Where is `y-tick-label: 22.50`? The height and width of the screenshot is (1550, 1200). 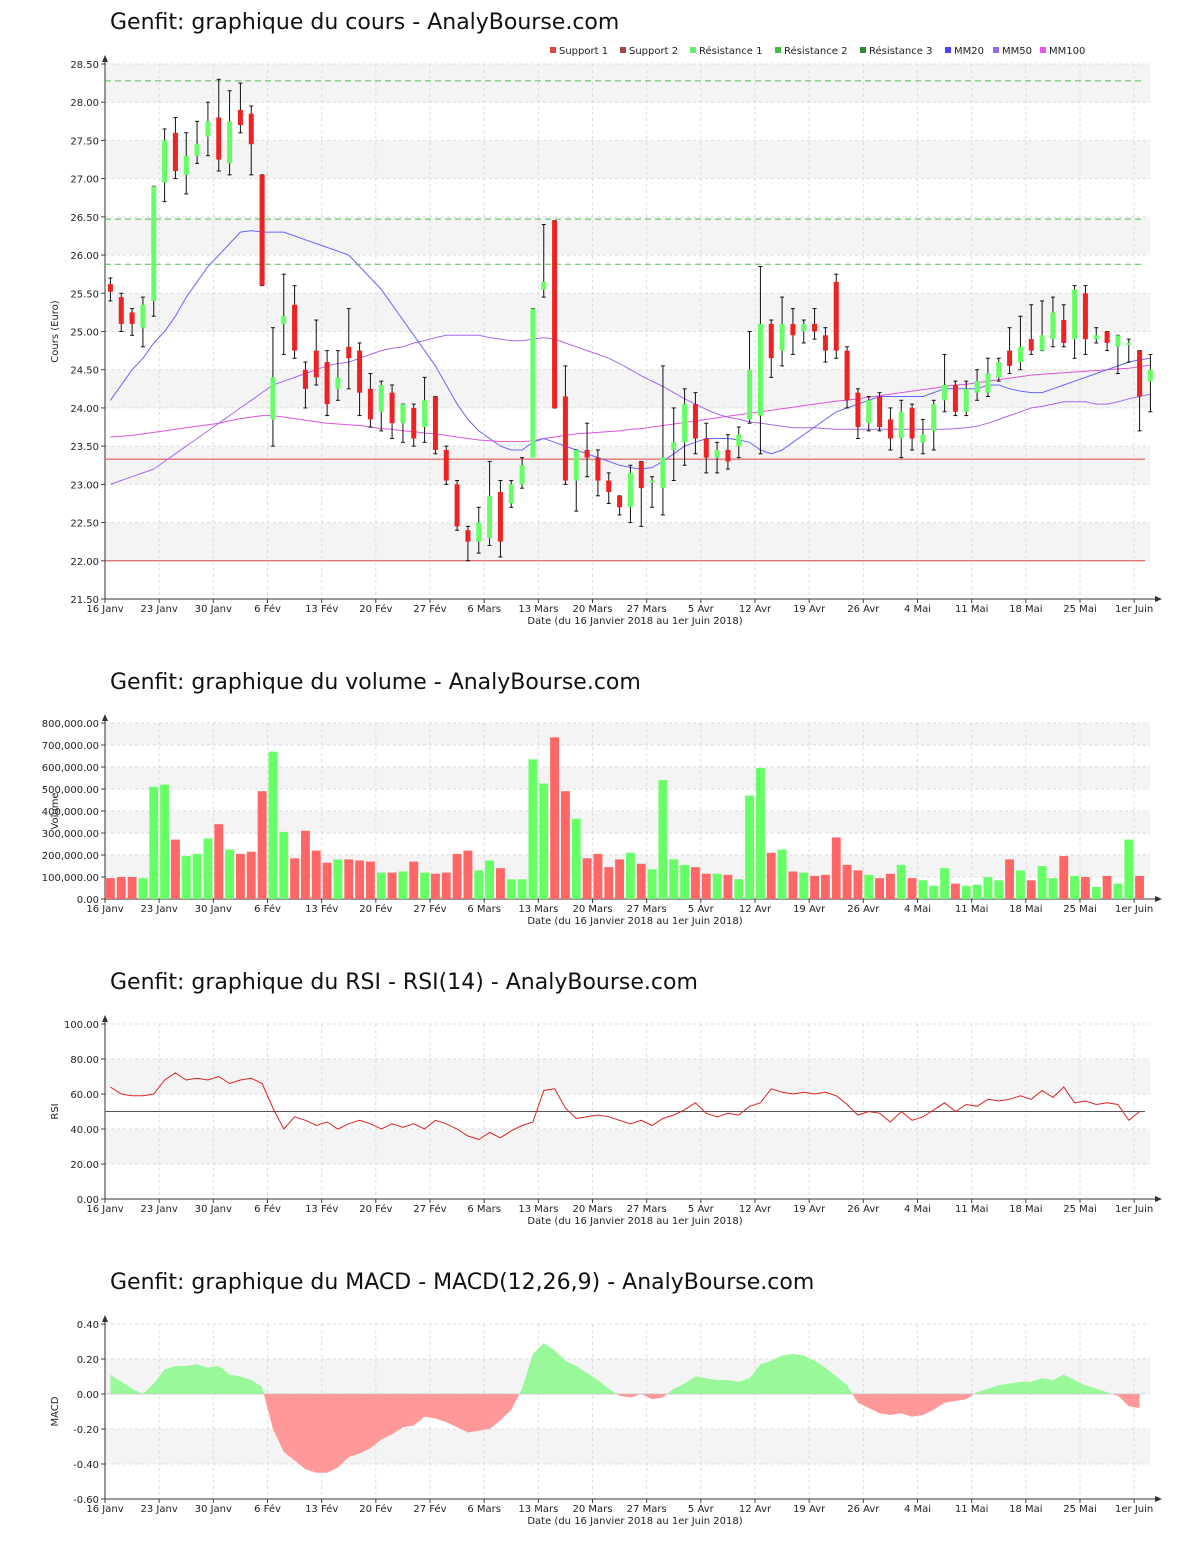
y-tick-label: 22.50 is located at coordinates (84, 524).